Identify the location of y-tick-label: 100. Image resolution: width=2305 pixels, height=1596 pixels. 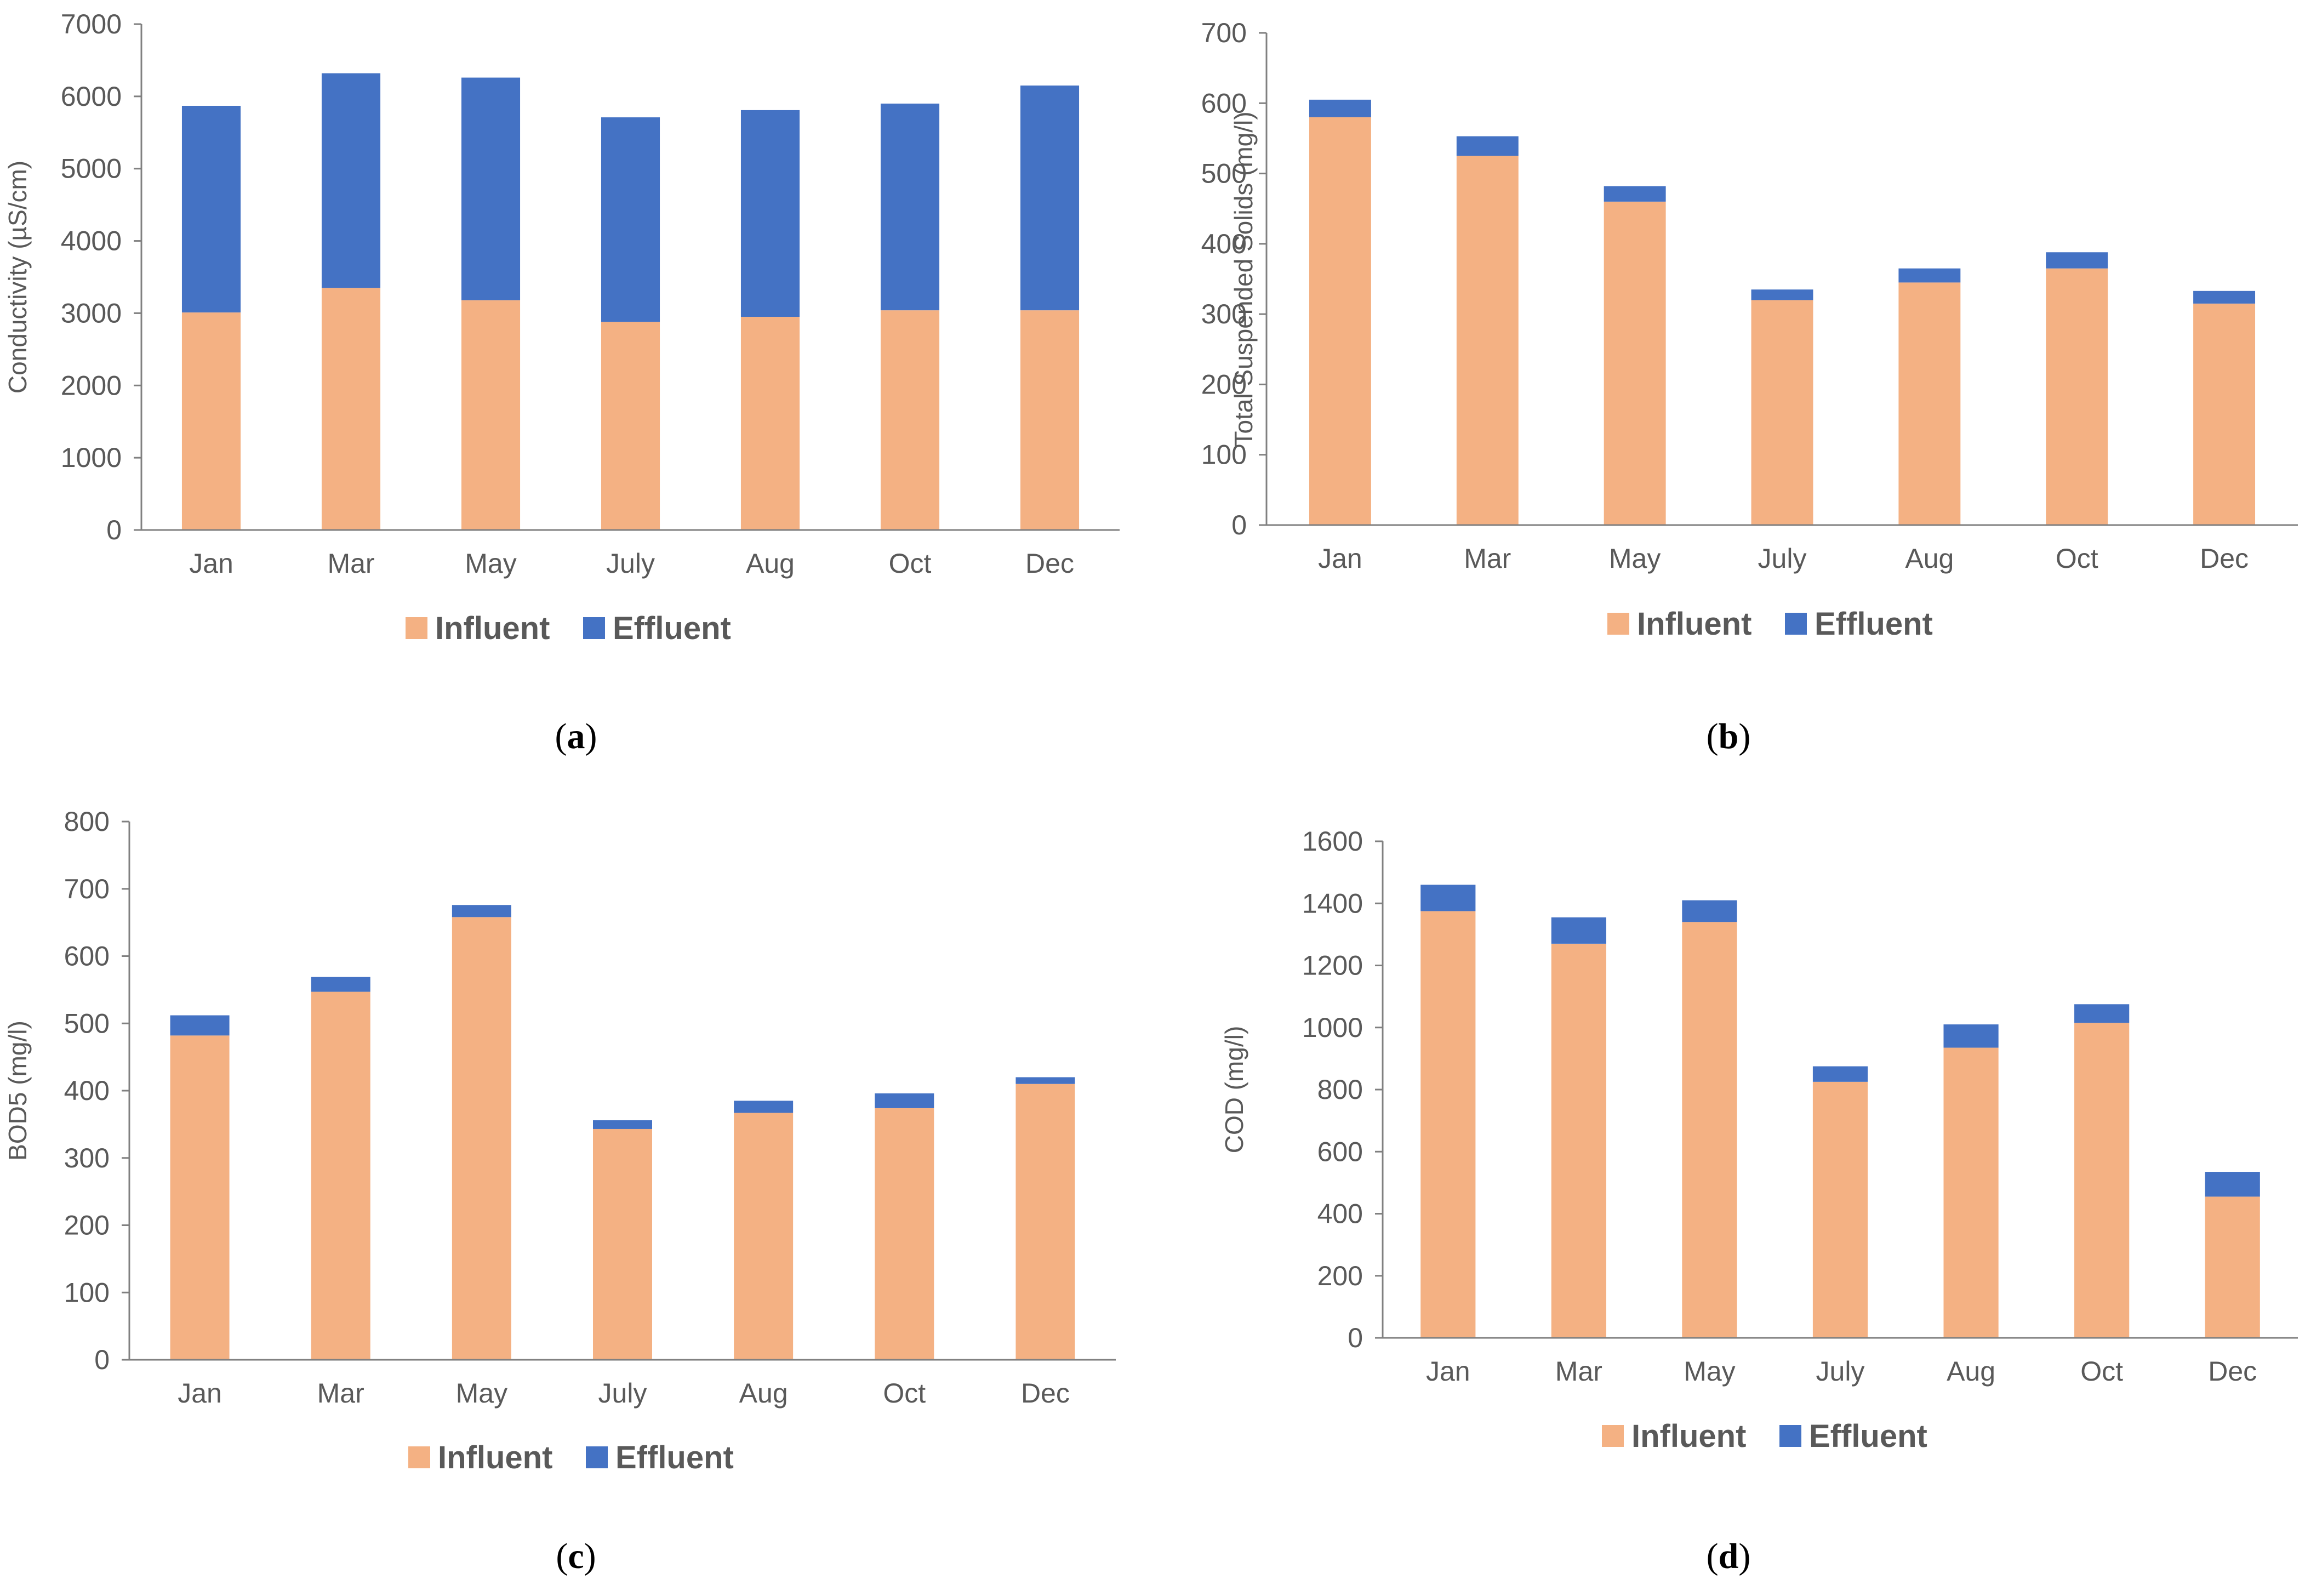
(1224, 455).